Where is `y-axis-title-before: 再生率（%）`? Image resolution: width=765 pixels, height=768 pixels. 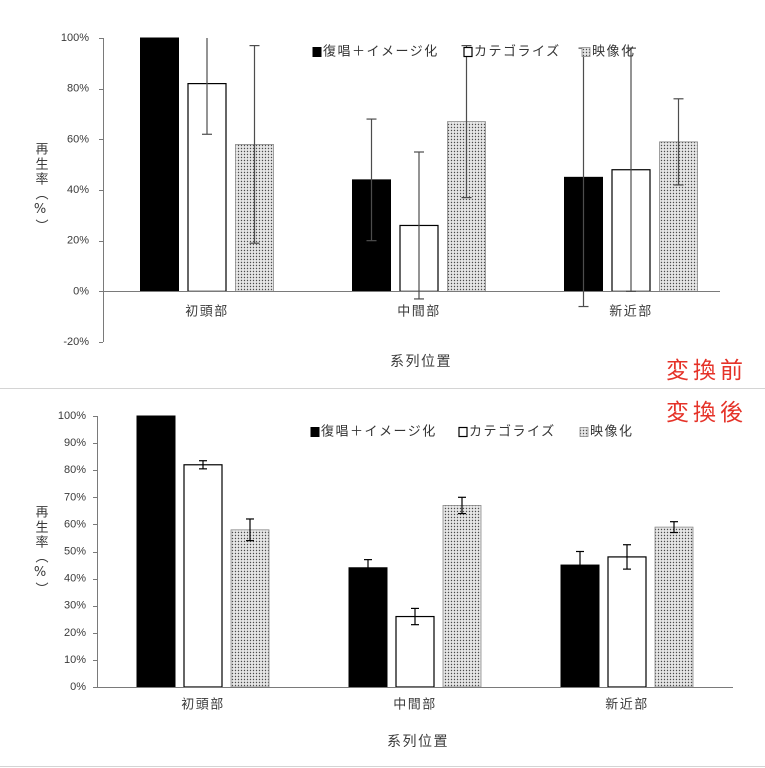
y-axis-title-before: 再生率（%） is located at coordinates (40, 188).